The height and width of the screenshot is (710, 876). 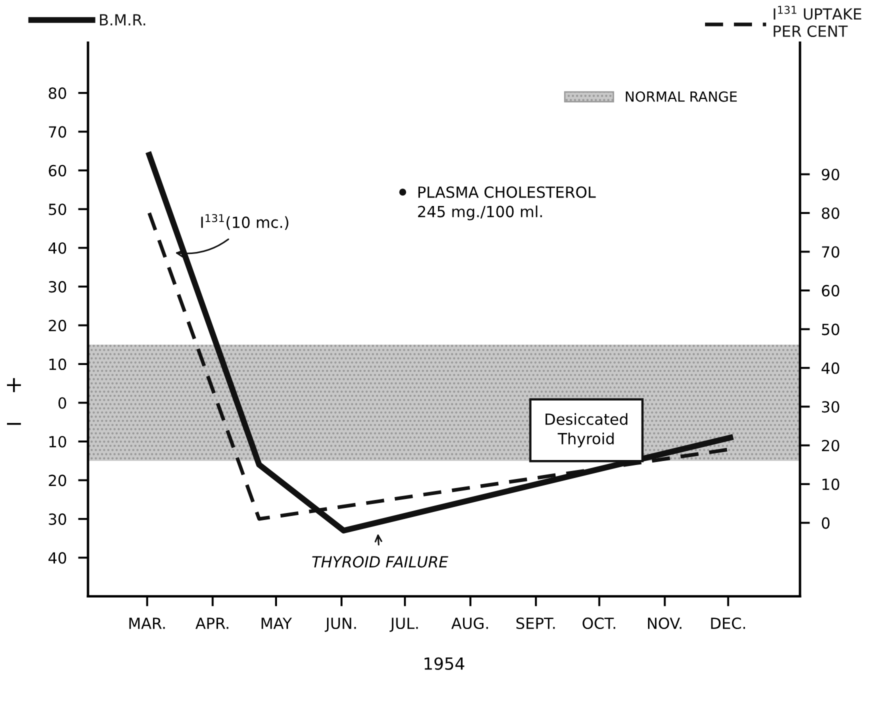 I want to click on x-tick-label: NOV., so click(x=665, y=624).